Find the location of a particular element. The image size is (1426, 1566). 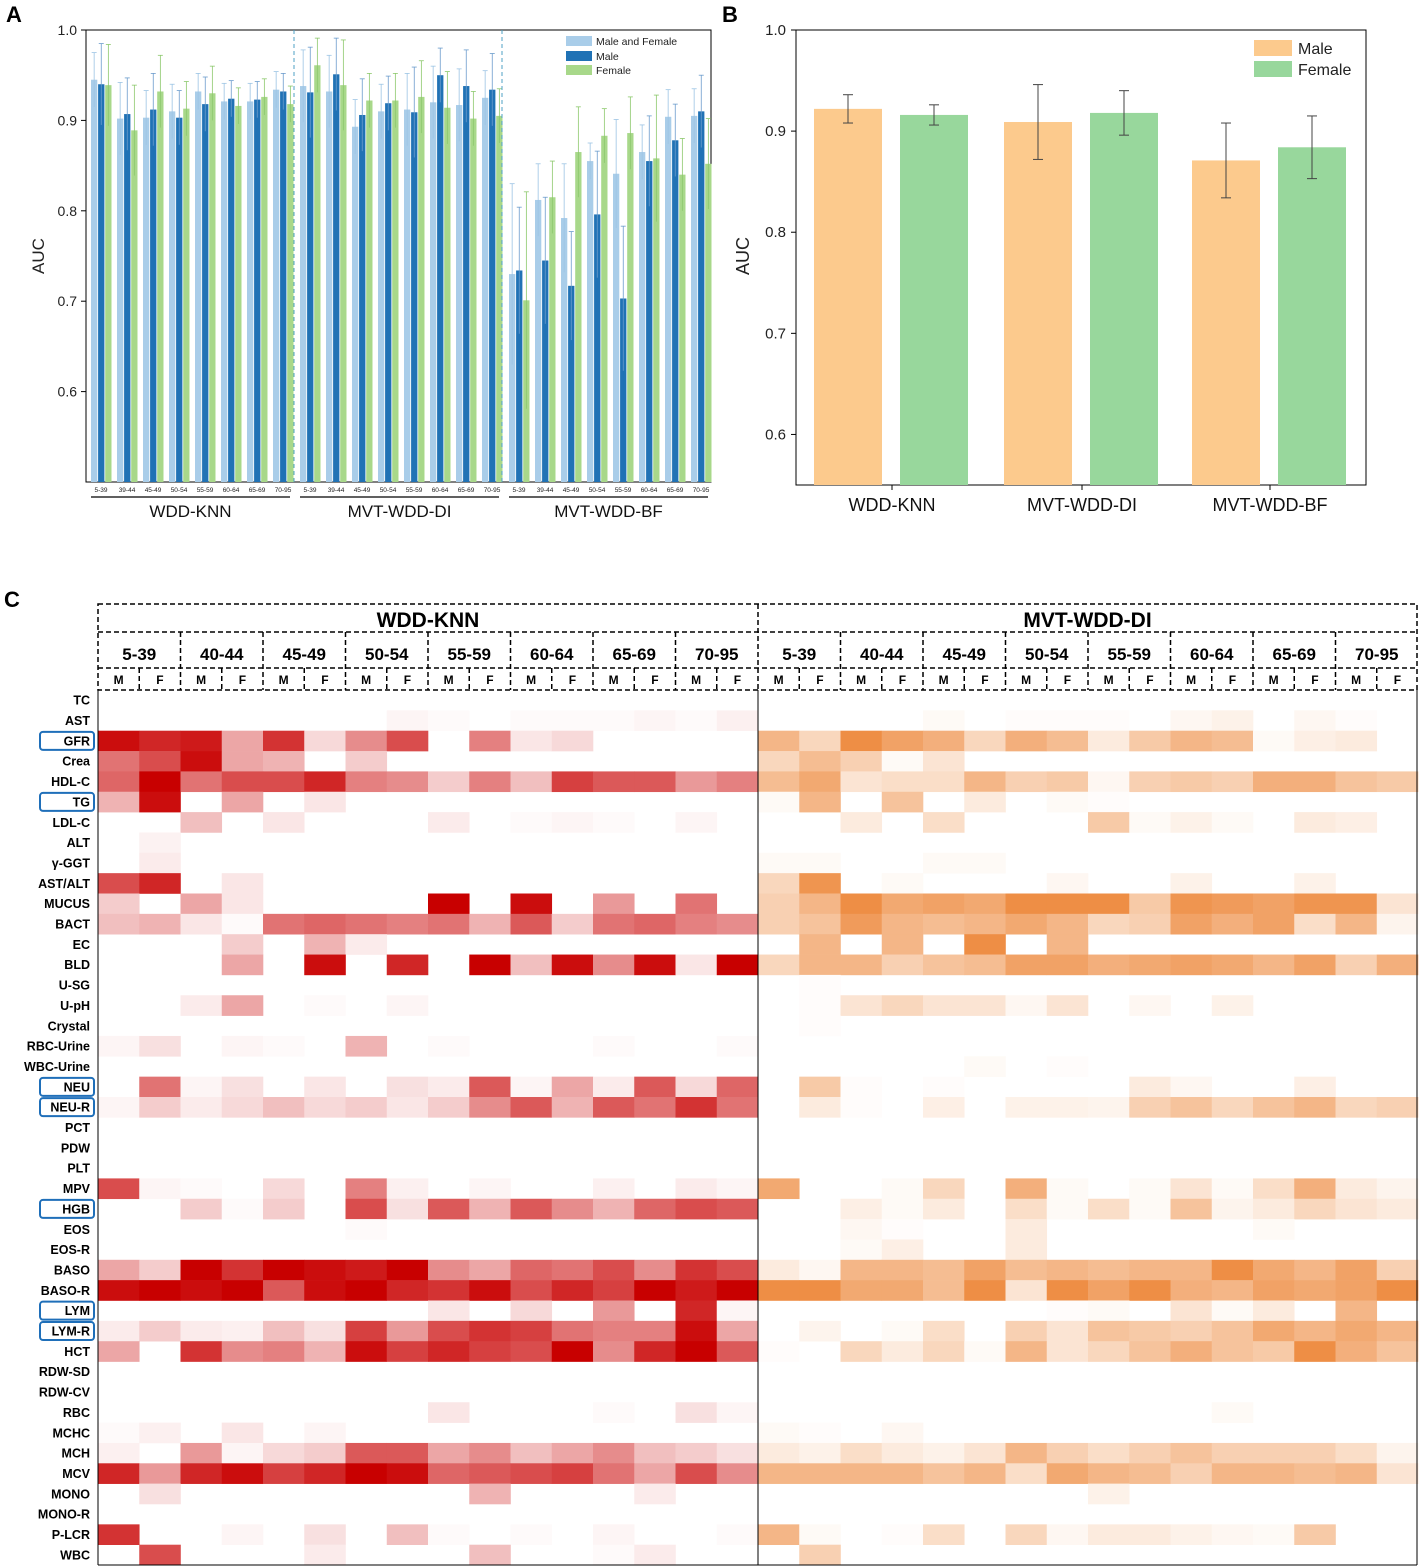

x-tick-label-a: 70-95 is located at coordinates (492, 490).